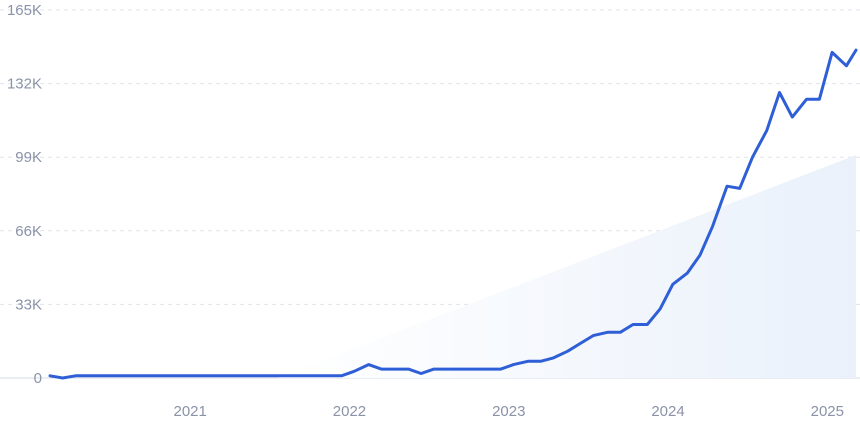  Describe the element at coordinates (24, 10) in the screenshot. I see `y-tick-label: 165K` at that location.